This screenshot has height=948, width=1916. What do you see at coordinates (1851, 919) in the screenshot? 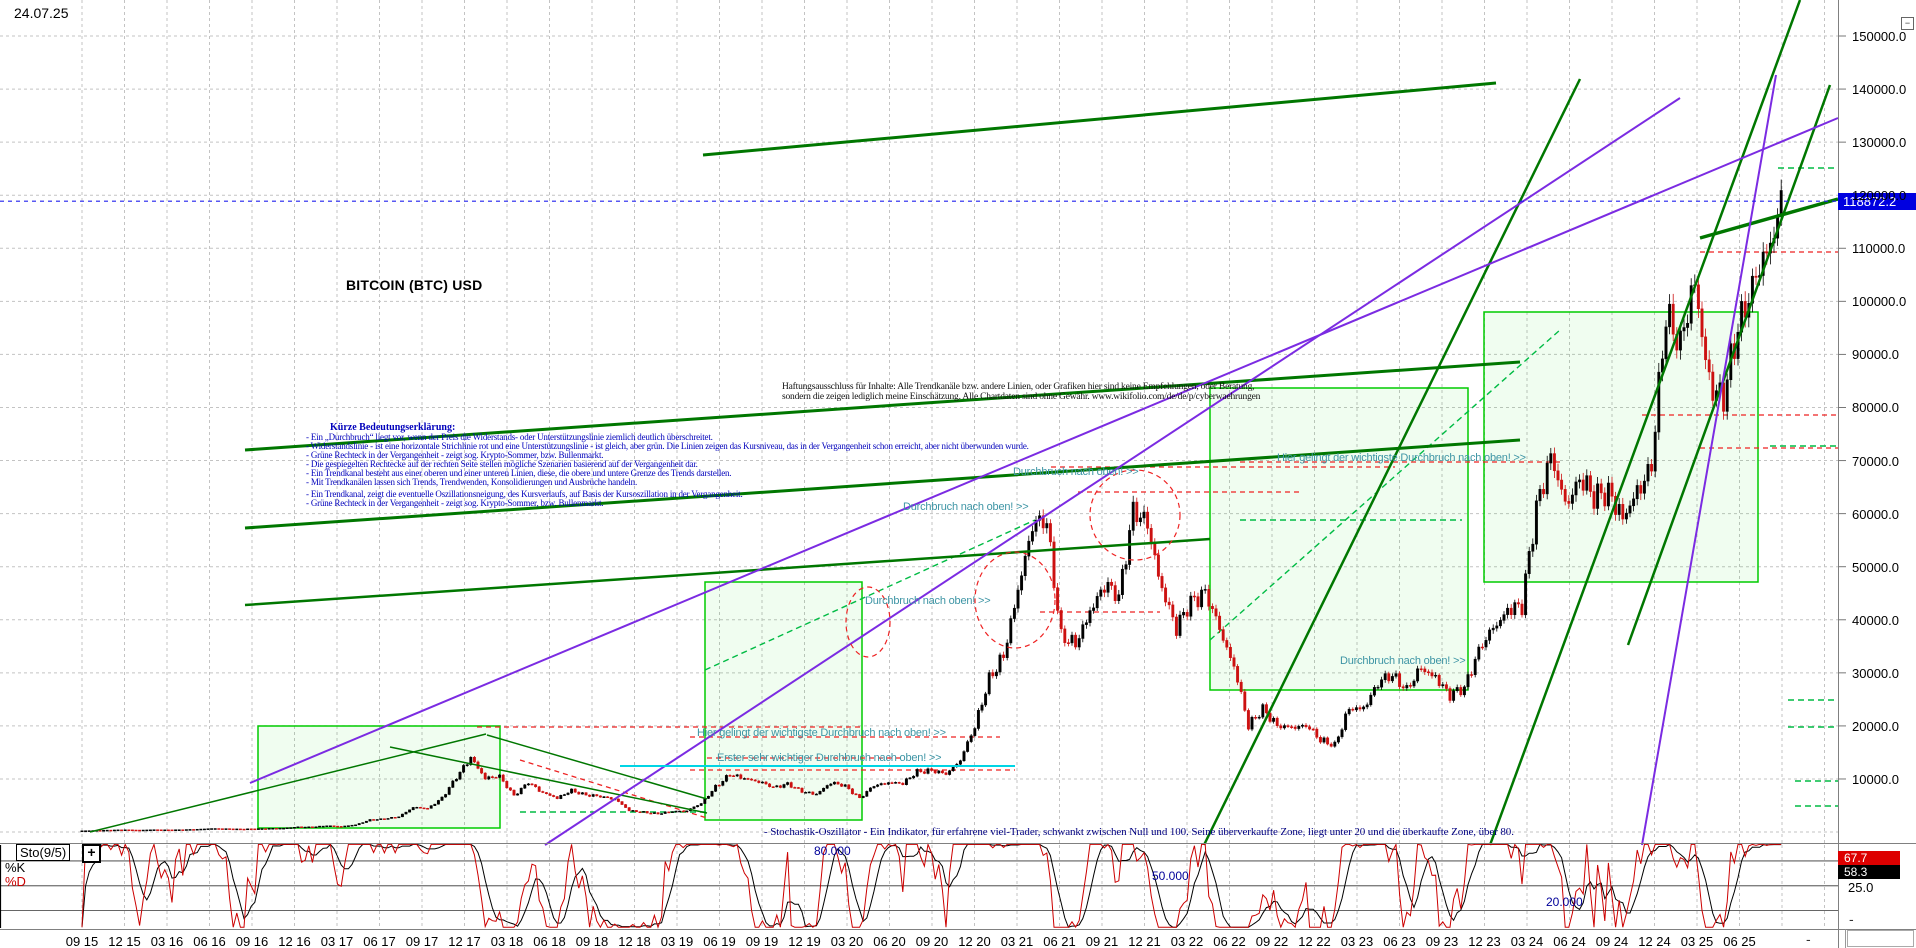
I see `zoom-out-price-button: -` at bounding box center [1851, 919].